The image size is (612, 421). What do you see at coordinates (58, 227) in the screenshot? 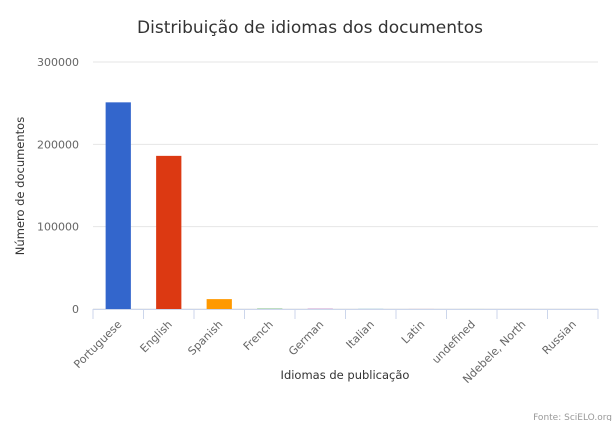
I see `y-tick-label: 100000` at bounding box center [58, 227].